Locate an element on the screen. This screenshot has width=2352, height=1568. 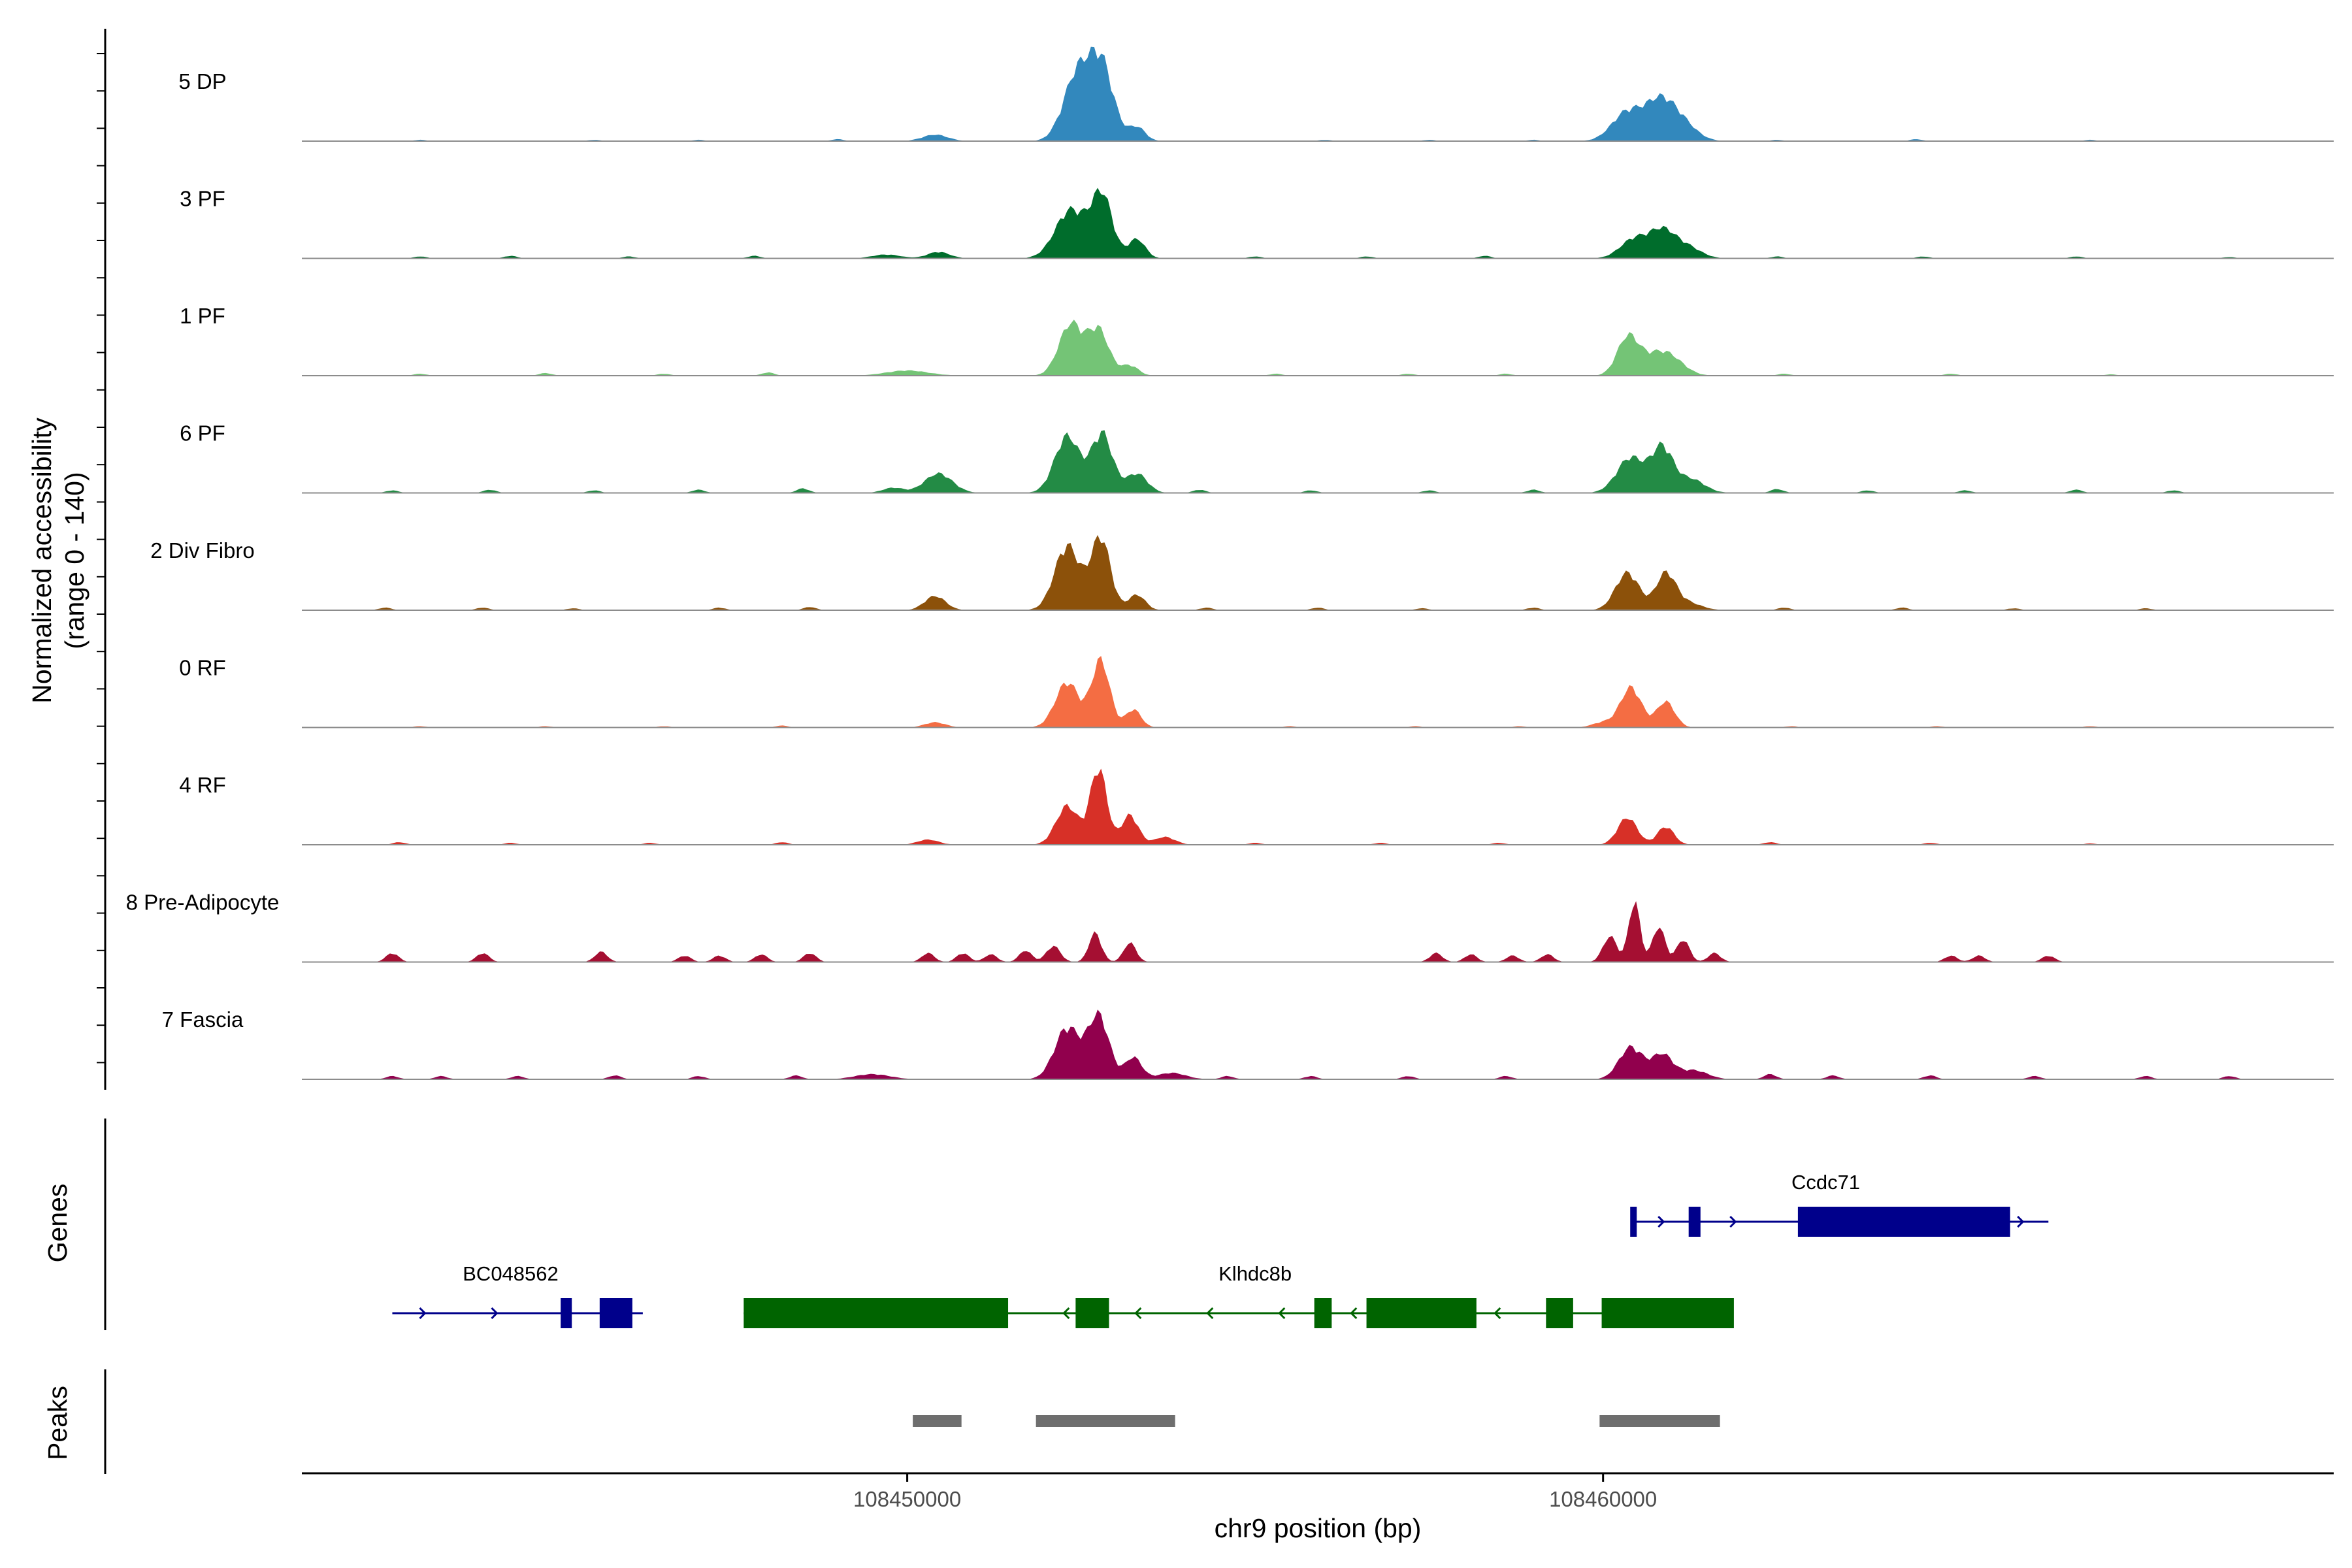
track-8-pre-adipocyte: 8 Pre-Adipocyte is located at coordinates (1230, 926).